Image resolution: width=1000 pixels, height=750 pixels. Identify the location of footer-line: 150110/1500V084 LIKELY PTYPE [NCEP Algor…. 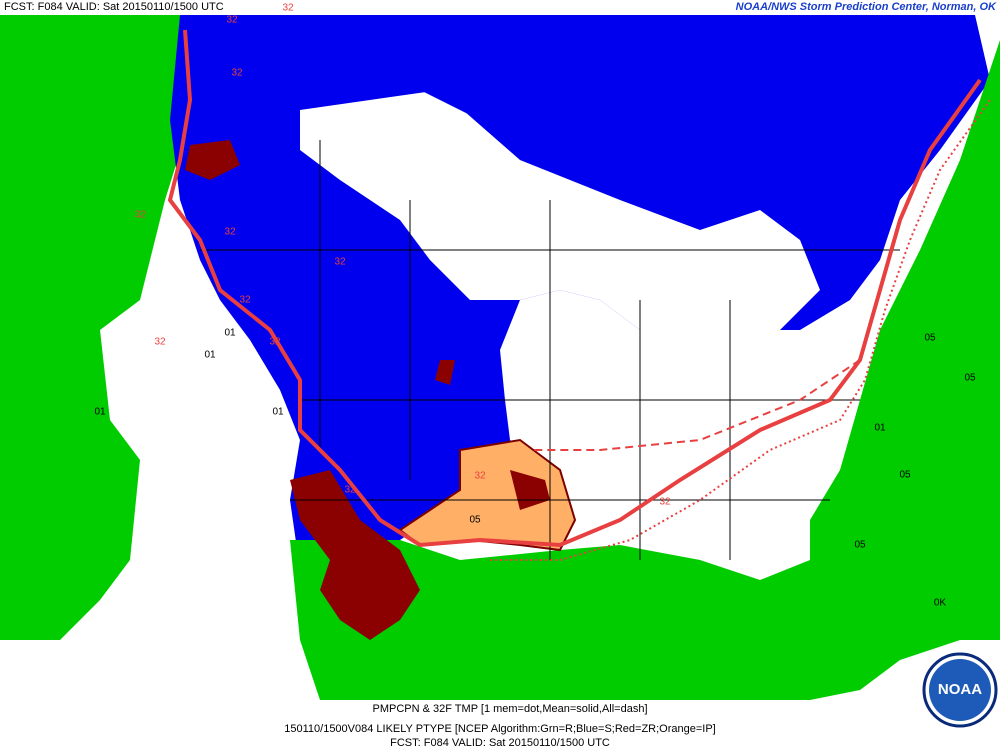
(500, 729).